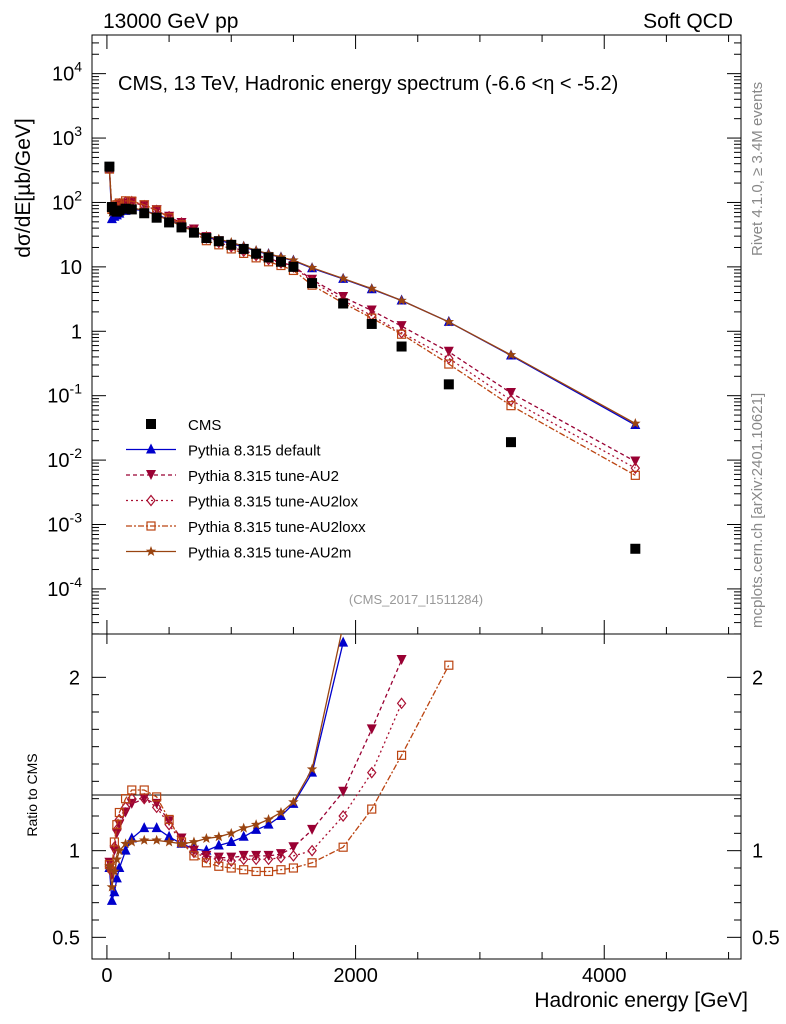  I want to click on tick-exponent: 3, so click(78, 131).